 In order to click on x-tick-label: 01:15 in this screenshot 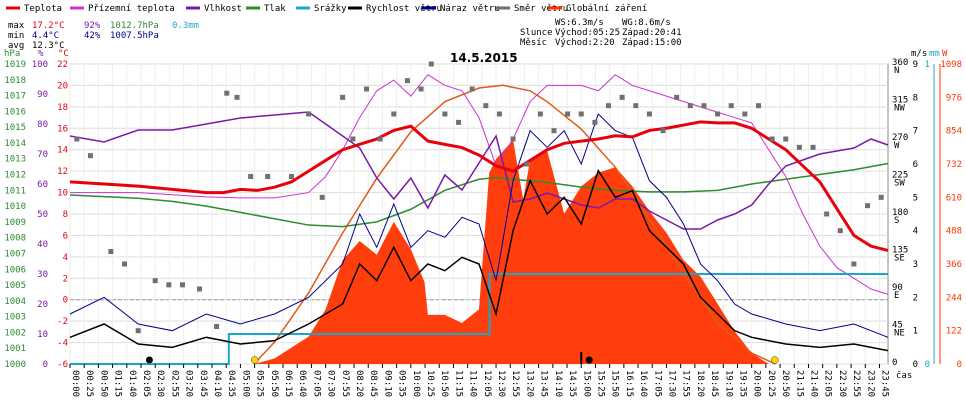, I will do `click(118, 383)`.